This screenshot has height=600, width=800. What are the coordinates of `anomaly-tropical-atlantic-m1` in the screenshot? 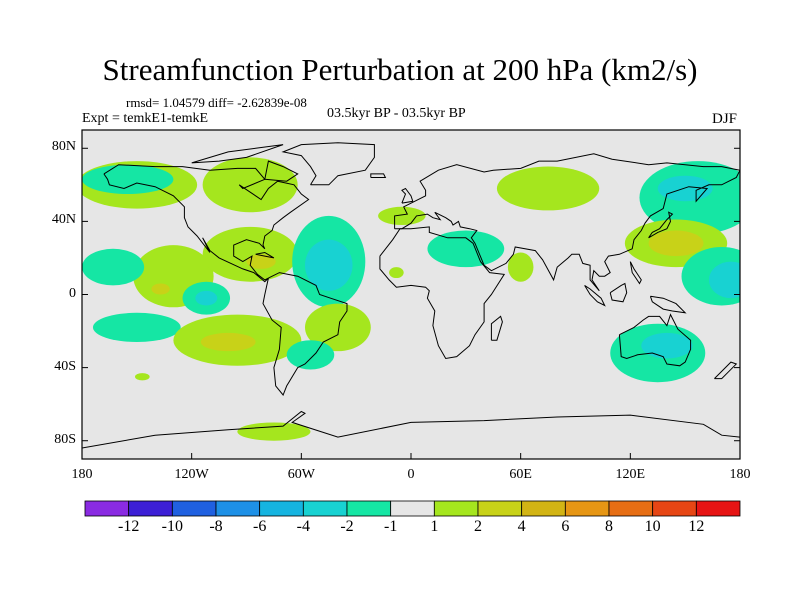 It's located at (329, 261).